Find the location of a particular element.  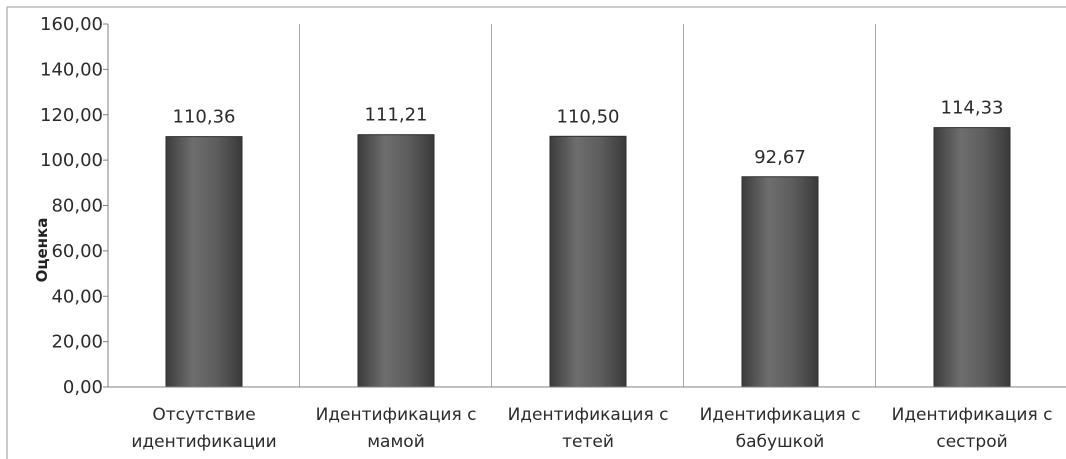

data-label: 114,33 is located at coordinates (972, 108).